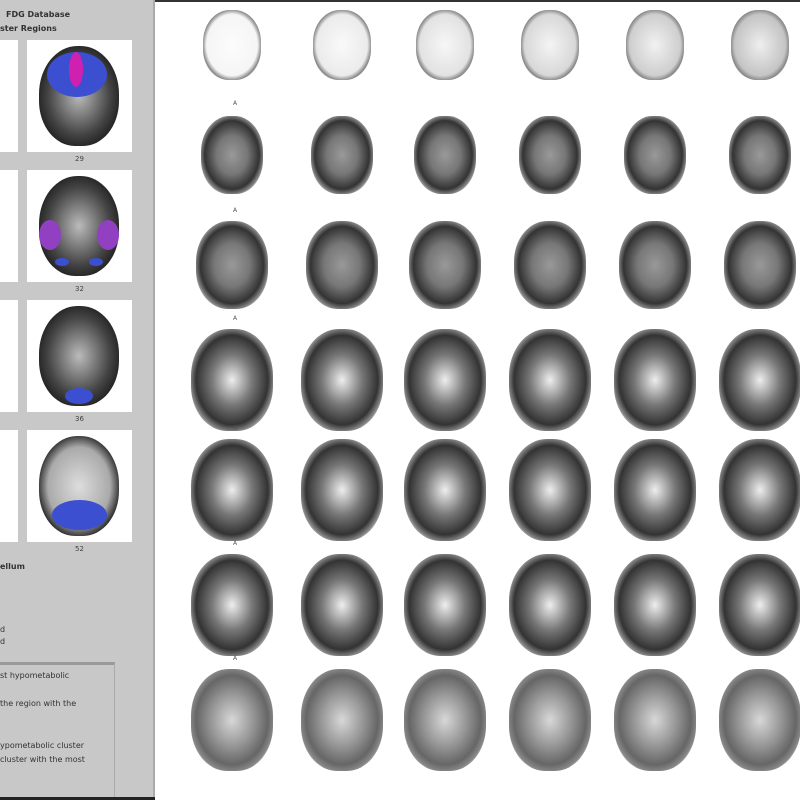 The width and height of the screenshot is (800, 800). What do you see at coordinates (79, 289) in the screenshot?
I see `slice-number: 32` at bounding box center [79, 289].